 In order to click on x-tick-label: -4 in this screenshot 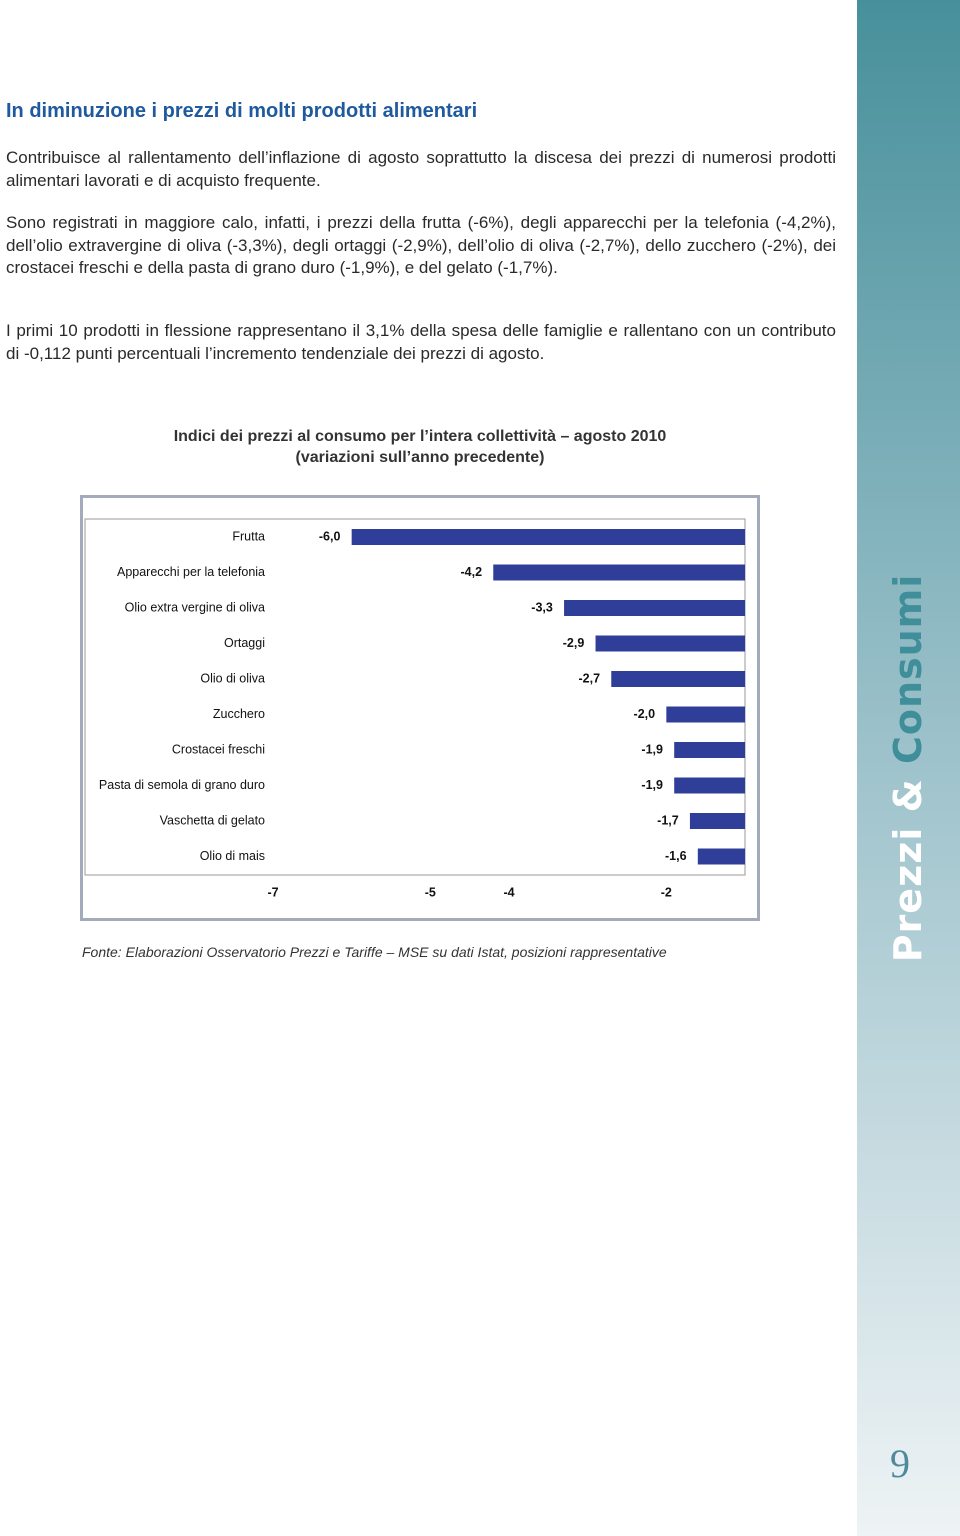, I will do `click(508, 892)`.